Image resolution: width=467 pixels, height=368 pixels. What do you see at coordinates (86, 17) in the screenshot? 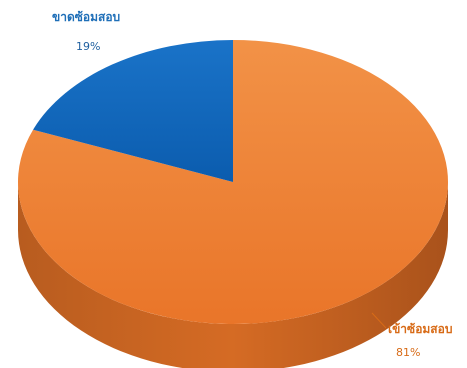
I see `slice-label-absent: ขาดซ้อมสอบ` at bounding box center [86, 17].